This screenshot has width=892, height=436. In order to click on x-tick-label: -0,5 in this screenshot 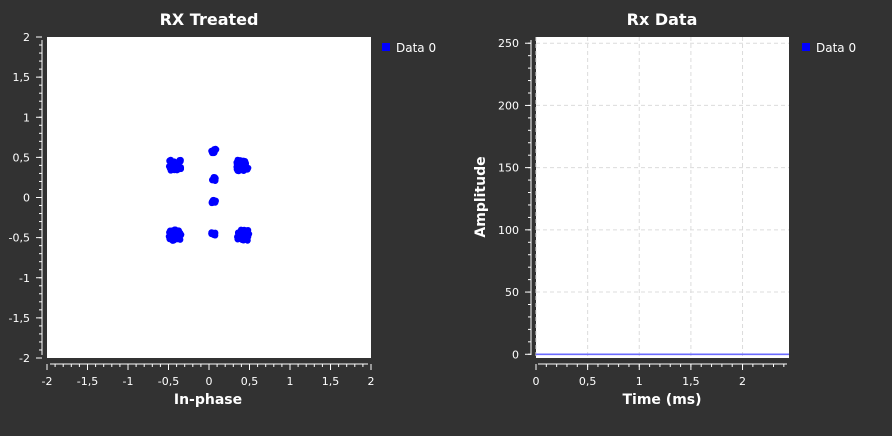, I will do `click(168, 381)`.